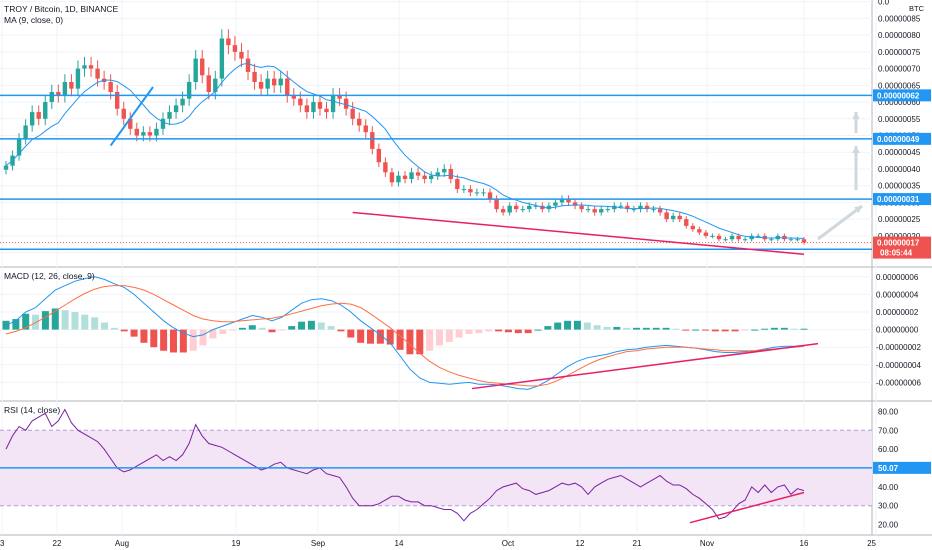 Image resolution: width=932 pixels, height=550 pixels. I want to click on rsi-trendline, so click(747, 507).